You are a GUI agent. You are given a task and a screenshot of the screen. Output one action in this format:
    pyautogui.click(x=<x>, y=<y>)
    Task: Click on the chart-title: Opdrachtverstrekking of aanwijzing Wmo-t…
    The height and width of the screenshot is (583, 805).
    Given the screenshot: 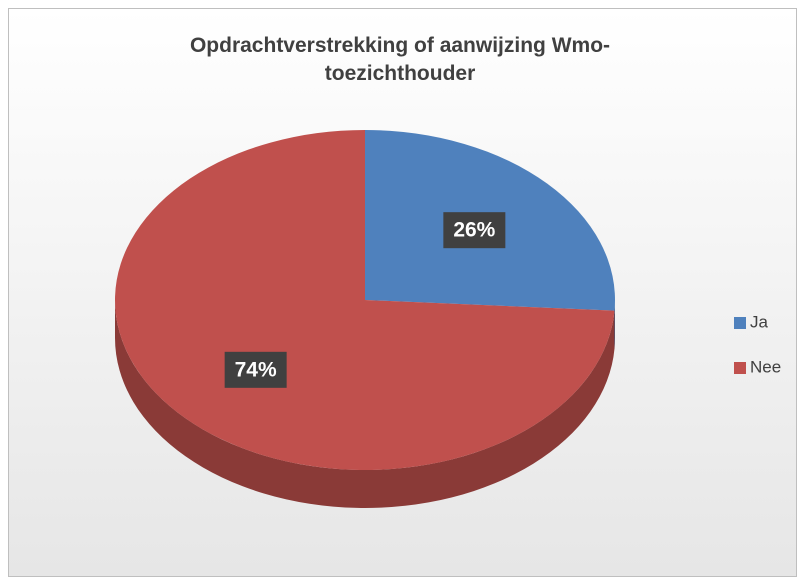 What is the action you would take?
    pyautogui.click(x=400, y=60)
    